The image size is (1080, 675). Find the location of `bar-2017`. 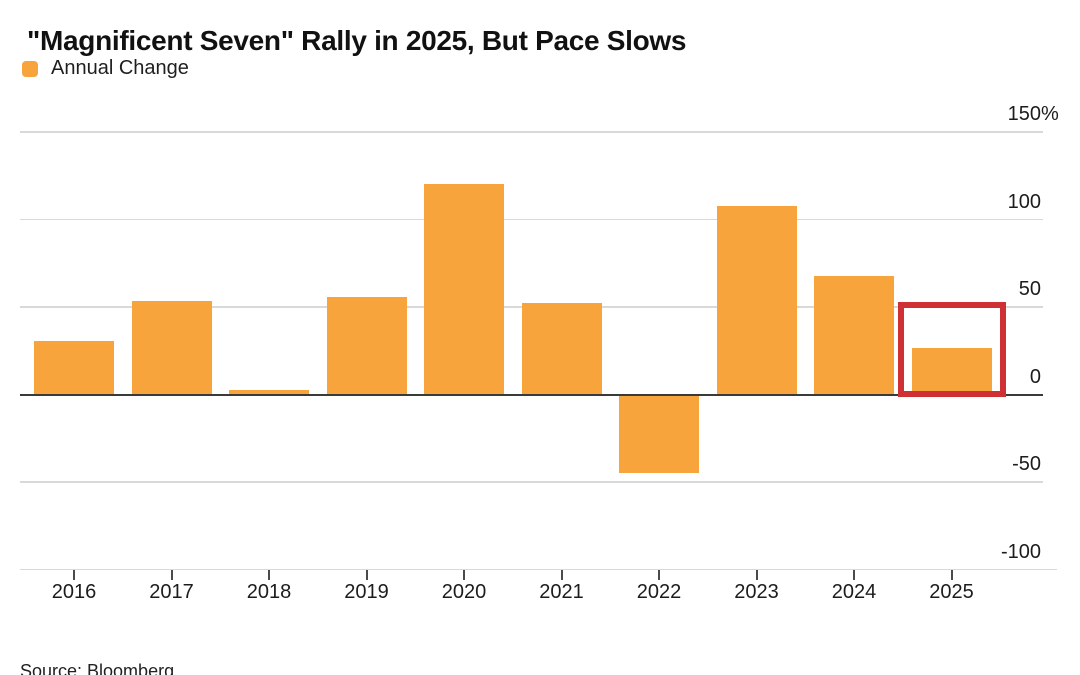

bar-2017 is located at coordinates (171, 347).